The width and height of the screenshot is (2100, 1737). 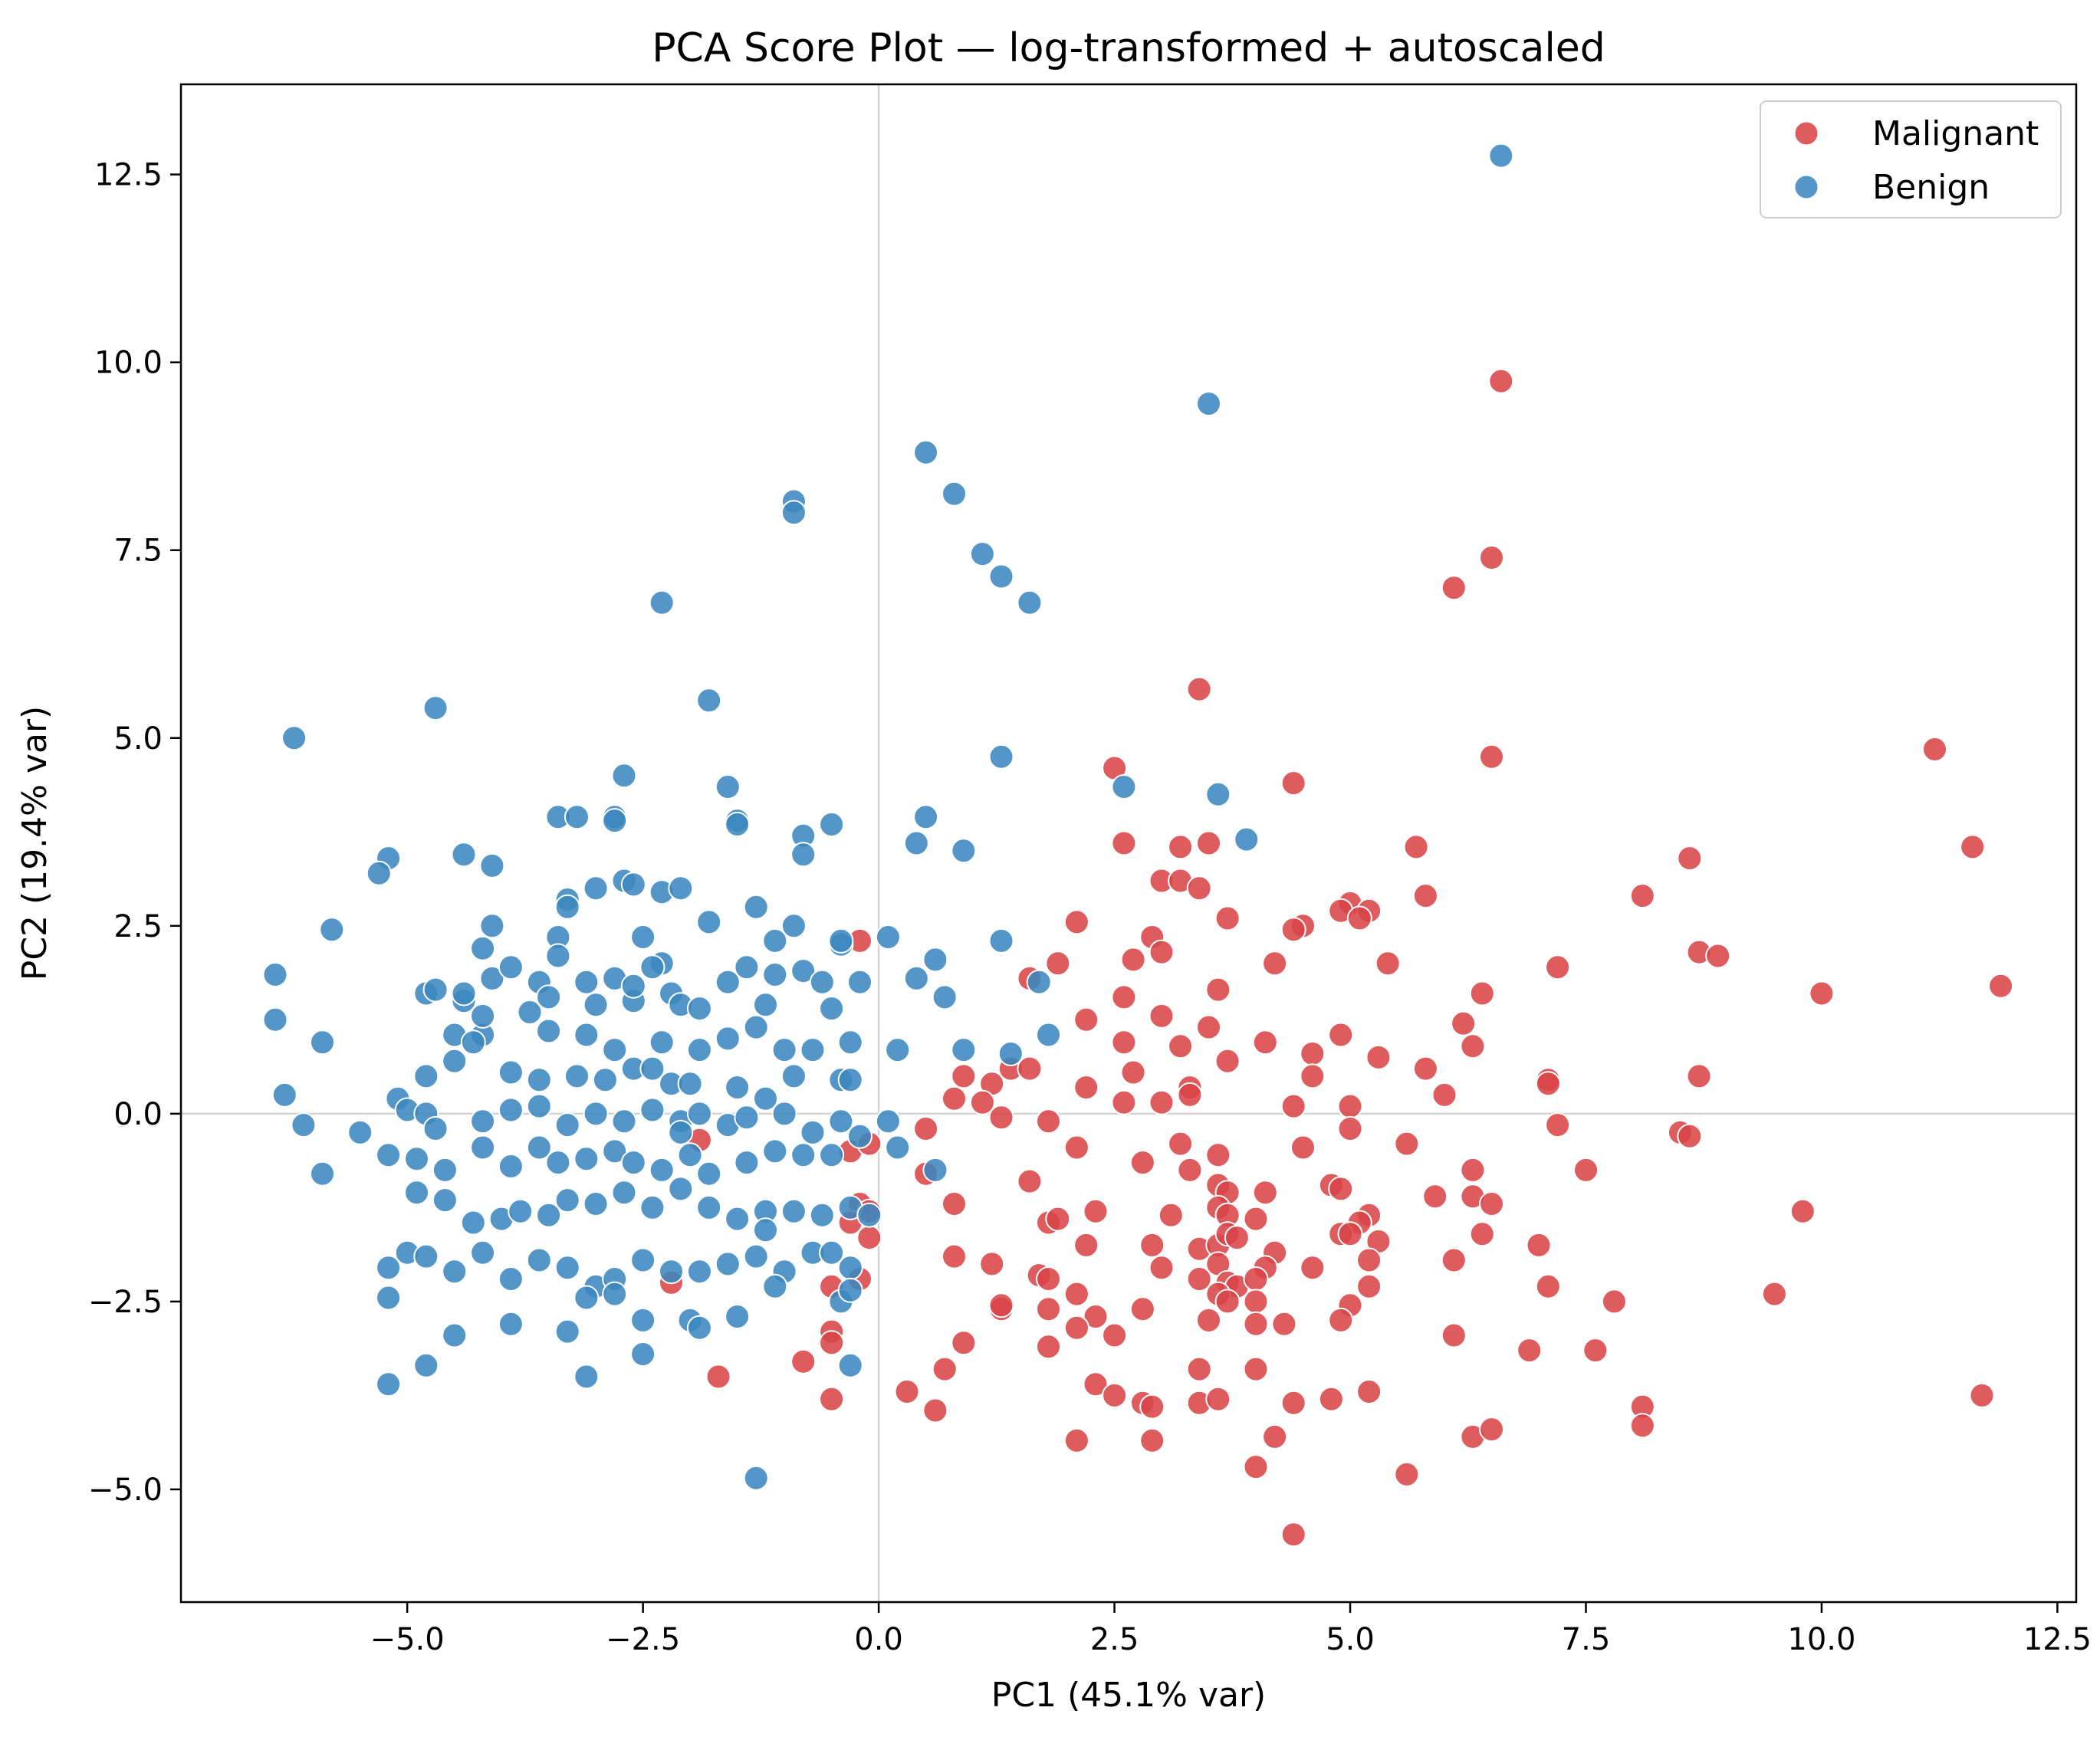 I want to click on legend-marker-benign, so click(x=1806, y=187).